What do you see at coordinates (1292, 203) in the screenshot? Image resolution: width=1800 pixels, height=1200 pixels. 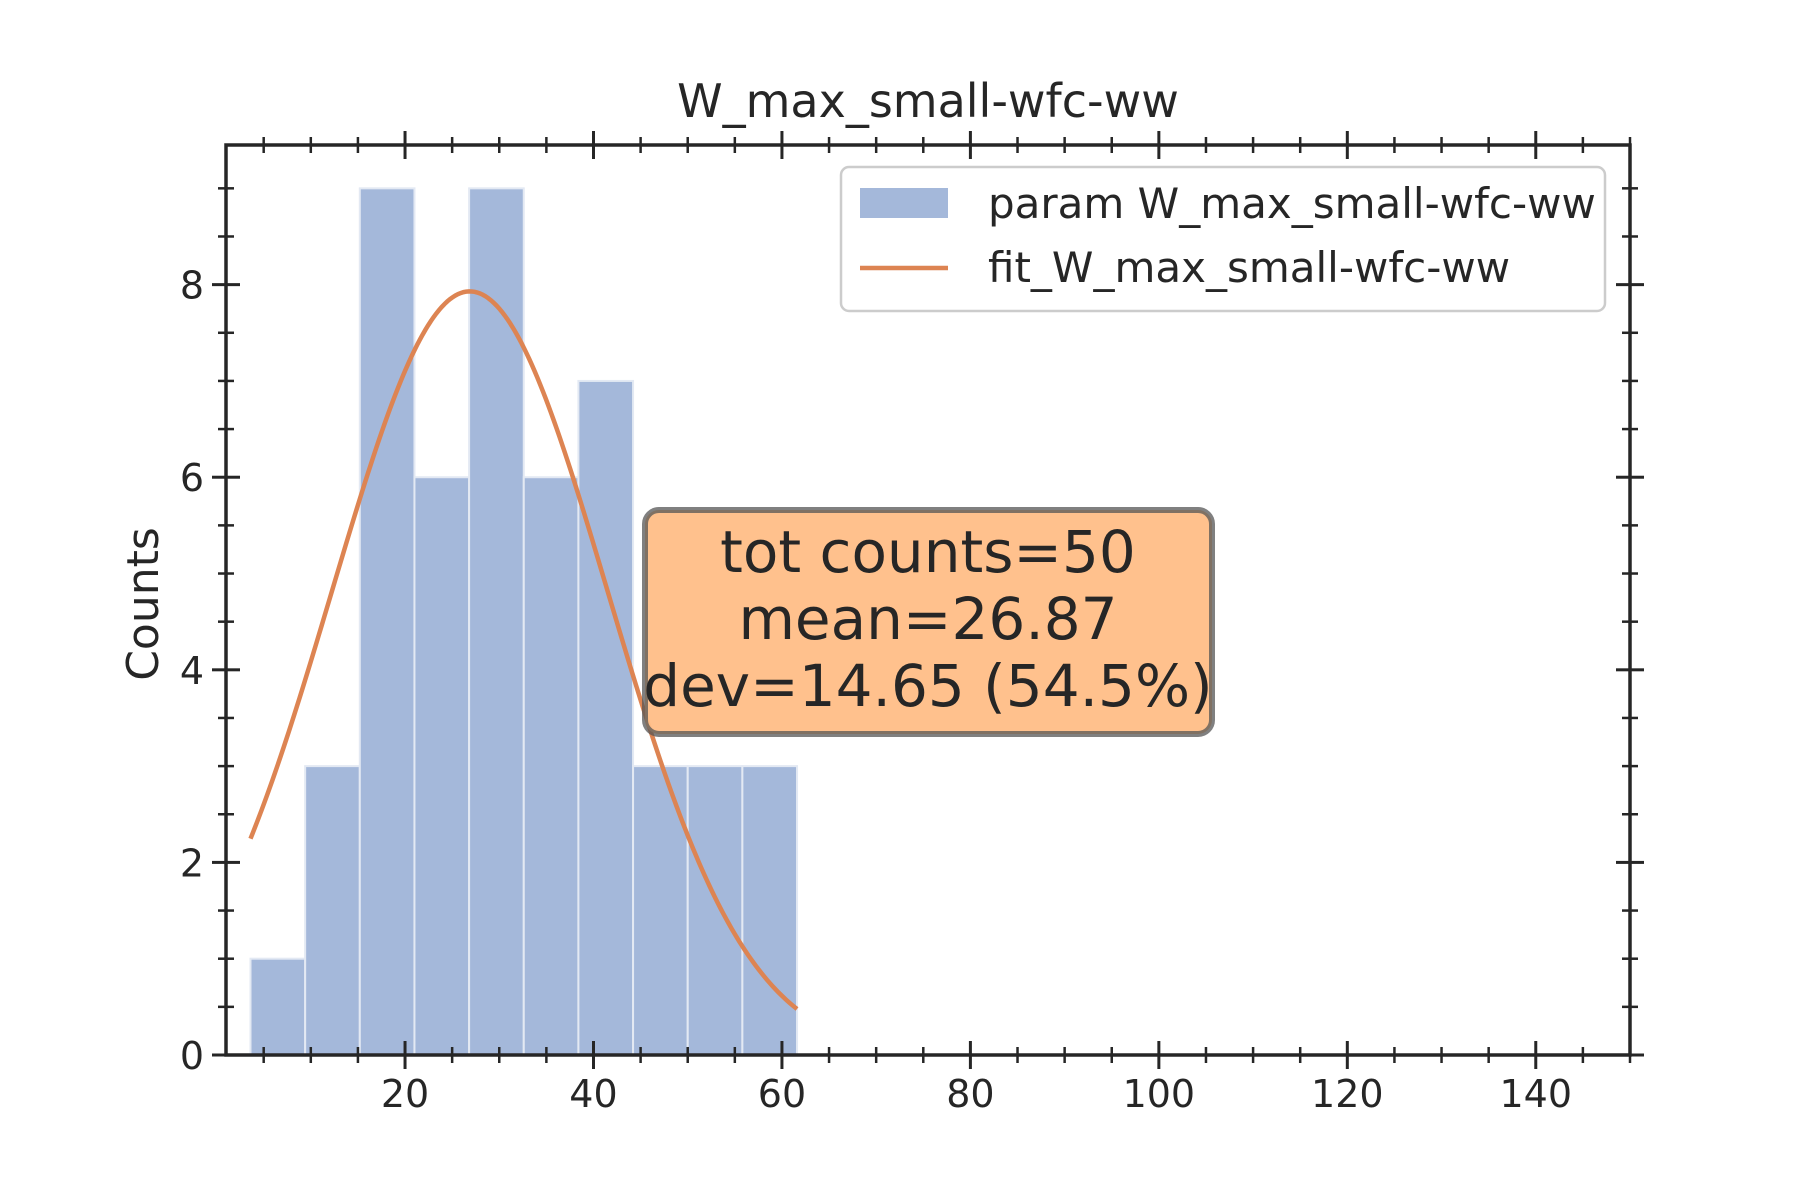 I see `legend-histogram-label: param W_max_small-wfc-ww` at bounding box center [1292, 203].